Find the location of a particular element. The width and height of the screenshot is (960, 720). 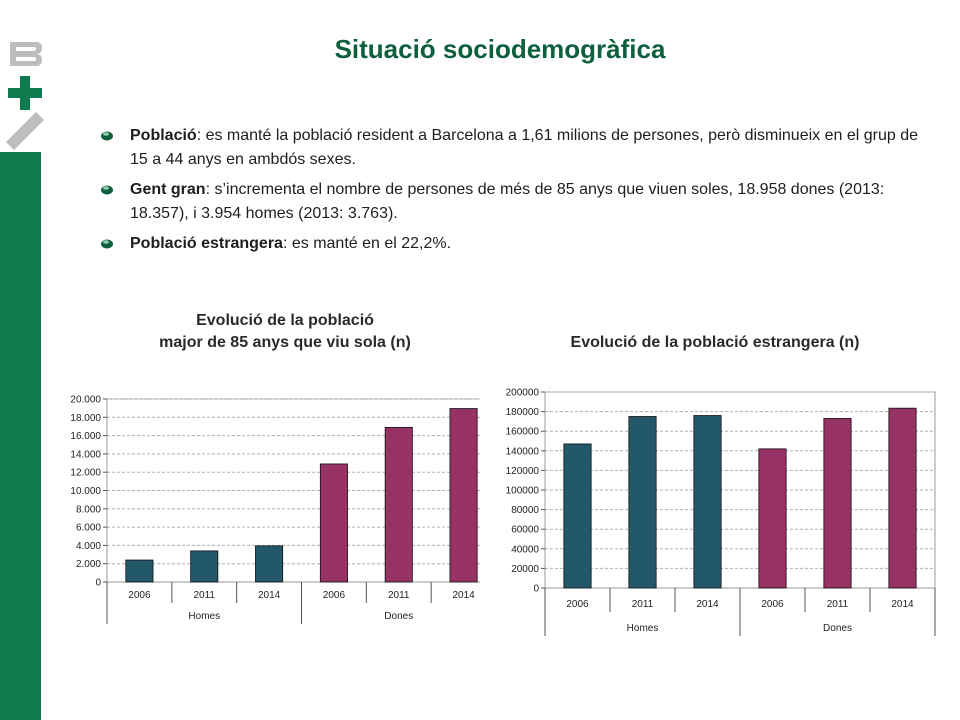

y-tick-label: 10.000 is located at coordinates (85, 491).